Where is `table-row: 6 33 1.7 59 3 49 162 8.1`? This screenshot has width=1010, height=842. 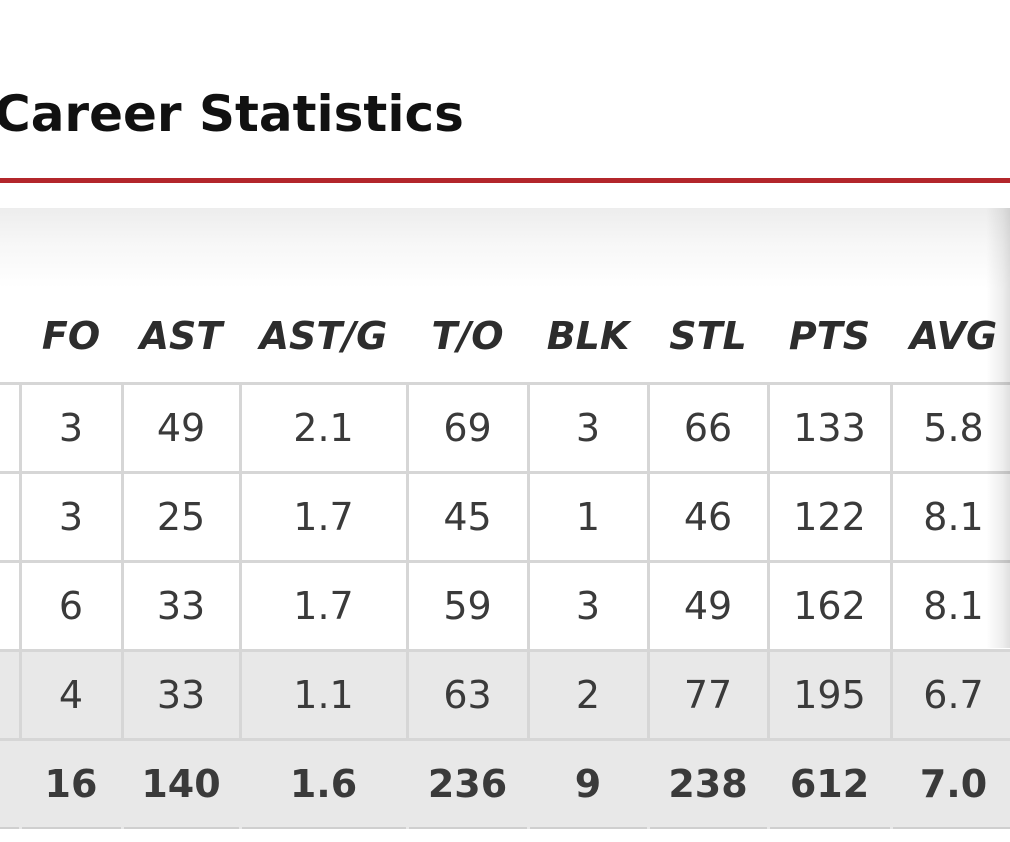 table-row: 6 33 1.7 59 3 49 162 8.1 is located at coordinates (505, 605).